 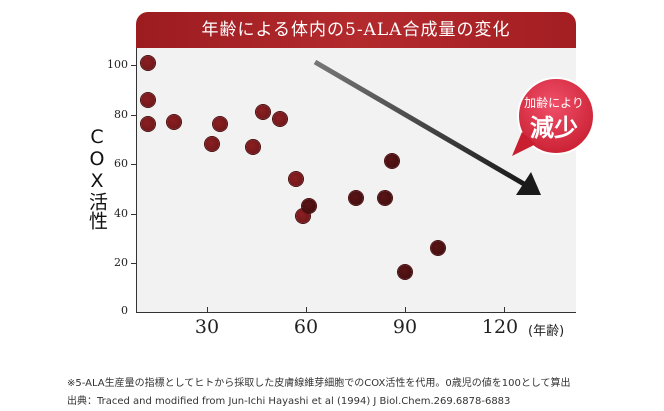 What do you see at coordinates (306, 327) in the screenshot?
I see `x-tick-label: 60` at bounding box center [306, 327].